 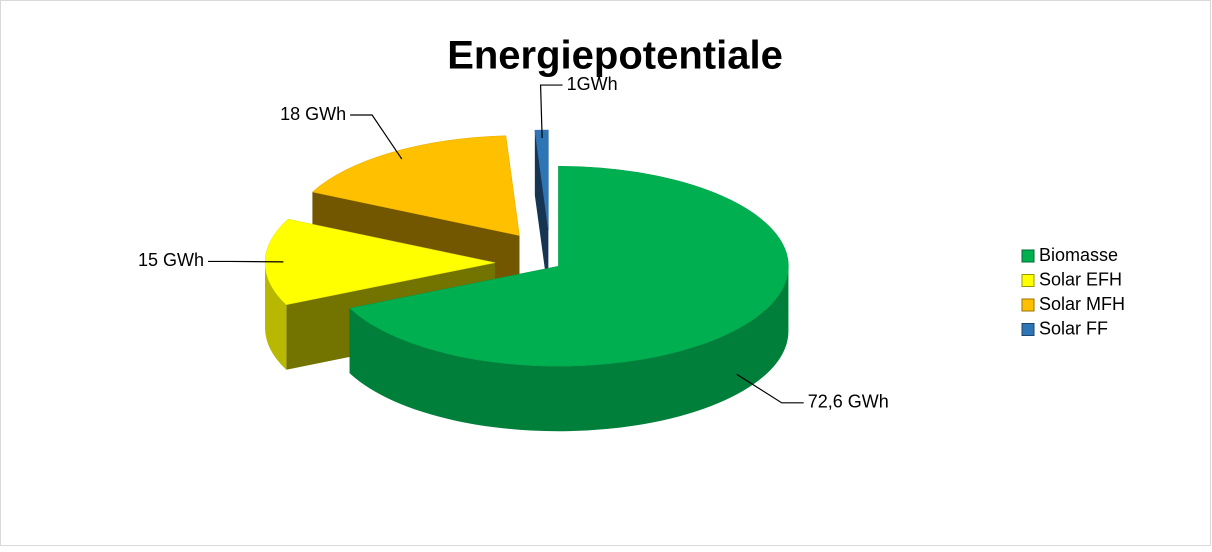 What do you see at coordinates (313, 114) in the screenshot?
I see `data-label: 18 GWh` at bounding box center [313, 114].